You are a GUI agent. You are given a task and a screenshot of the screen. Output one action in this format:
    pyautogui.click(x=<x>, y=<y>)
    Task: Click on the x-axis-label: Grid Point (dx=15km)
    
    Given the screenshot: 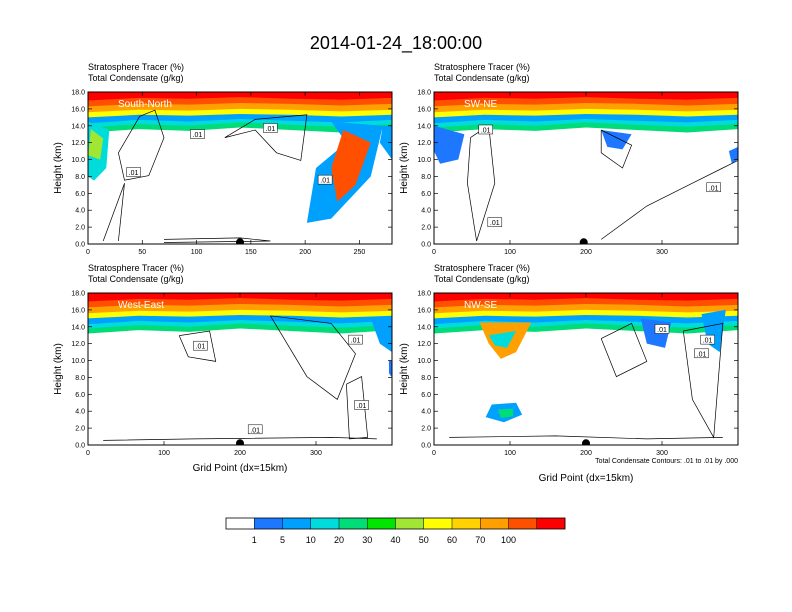 What is the action you would take?
    pyautogui.click(x=586, y=478)
    